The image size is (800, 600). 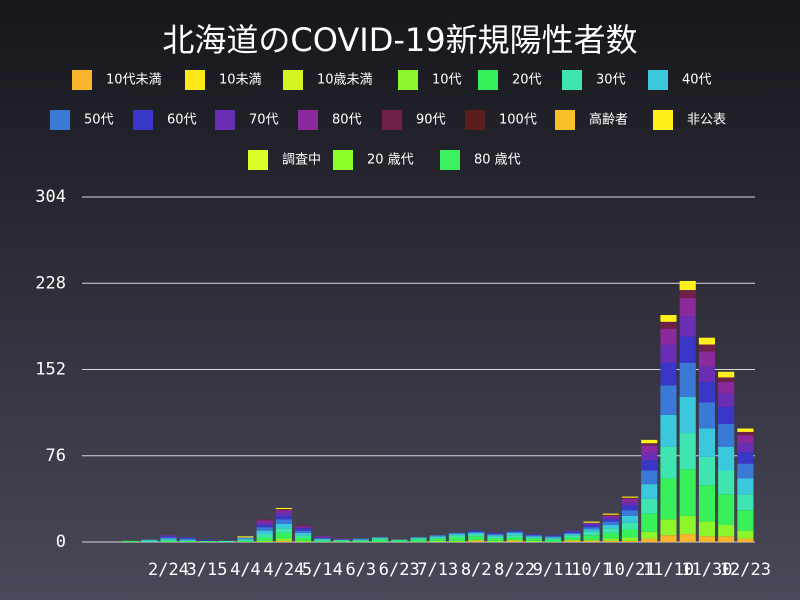 What do you see at coordinates (50, 283) in the screenshot?
I see `y-tick-label: 228` at bounding box center [50, 283].